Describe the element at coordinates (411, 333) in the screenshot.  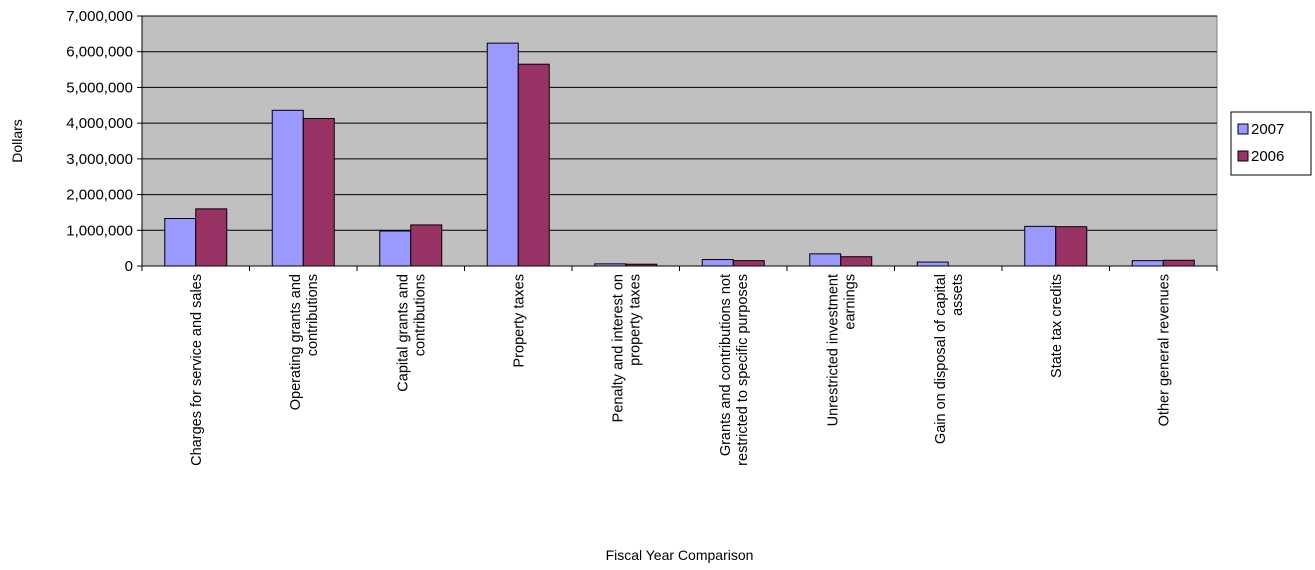
I see `x-category-label: Capital grants andcontributions` at that location.